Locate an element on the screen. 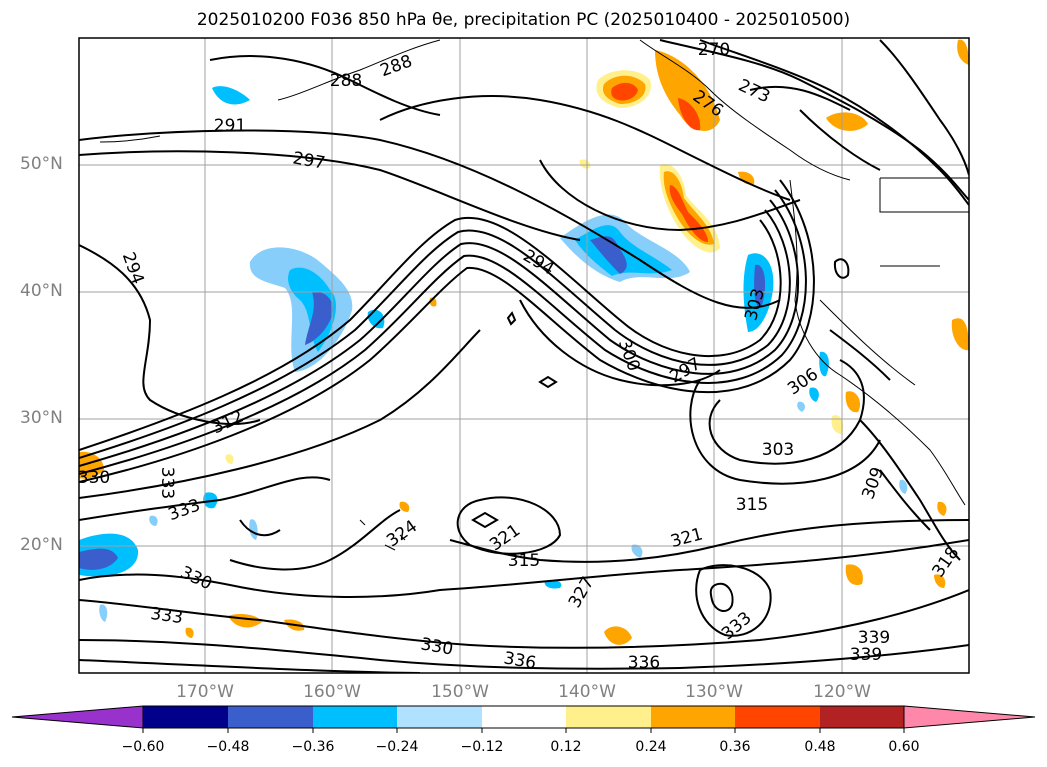  contour-label: 309 is located at coordinates (873, 483).